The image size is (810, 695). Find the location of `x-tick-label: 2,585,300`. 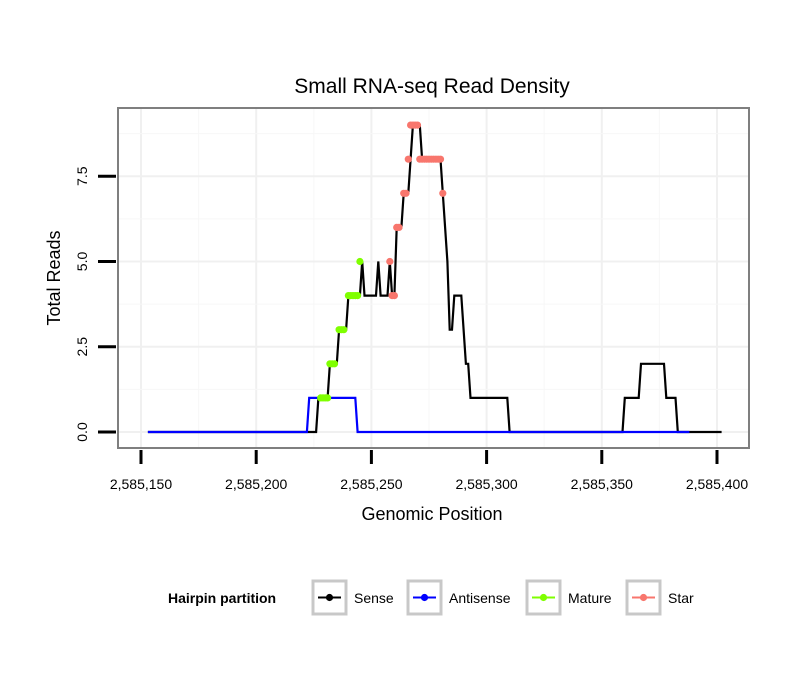

x-tick-label: 2,585,300 is located at coordinates (486, 484).